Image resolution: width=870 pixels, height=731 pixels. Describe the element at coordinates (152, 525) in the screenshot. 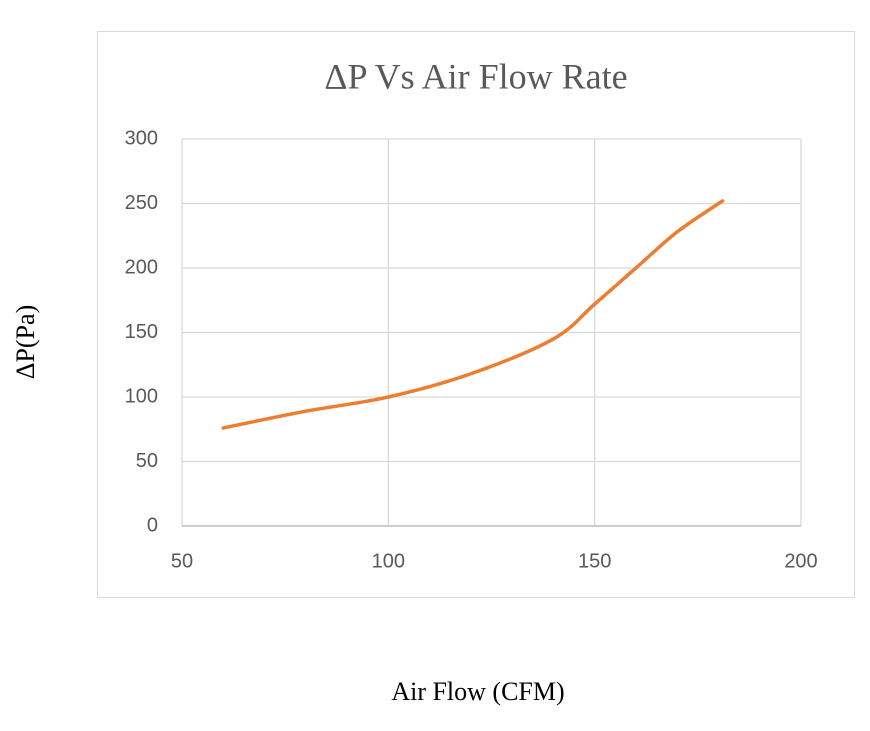

I see `y-tick-label: 0` at that location.